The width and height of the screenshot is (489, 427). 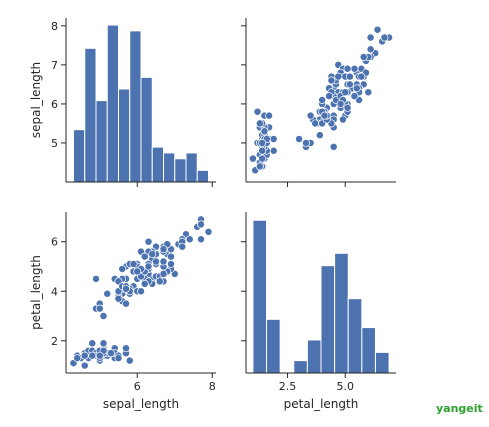 What do you see at coordinates (36, 292) in the screenshot?
I see `y-axis-label-petal-length: petal_length` at bounding box center [36, 292].